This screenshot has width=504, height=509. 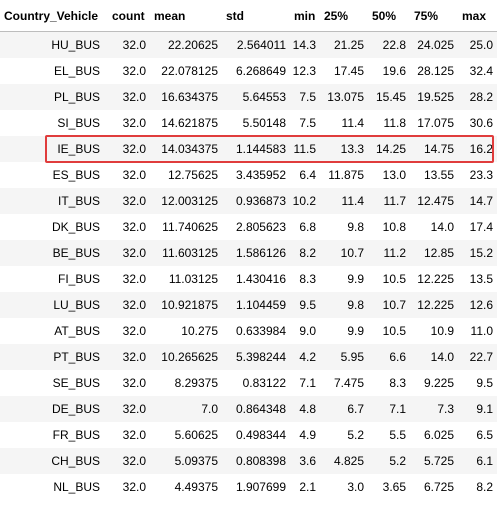 I want to click on table-cell: 22.7, so click(x=481, y=357).